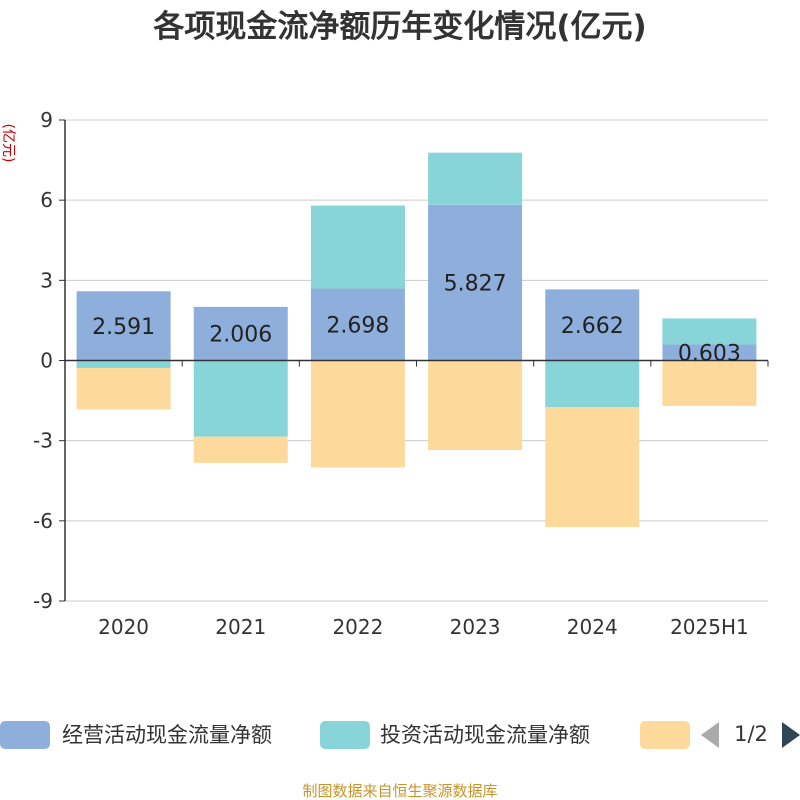 Image resolution: width=800 pixels, height=800 pixels. What do you see at coordinates (43, 601) in the screenshot?
I see `y-tick-label: -9` at bounding box center [43, 601].